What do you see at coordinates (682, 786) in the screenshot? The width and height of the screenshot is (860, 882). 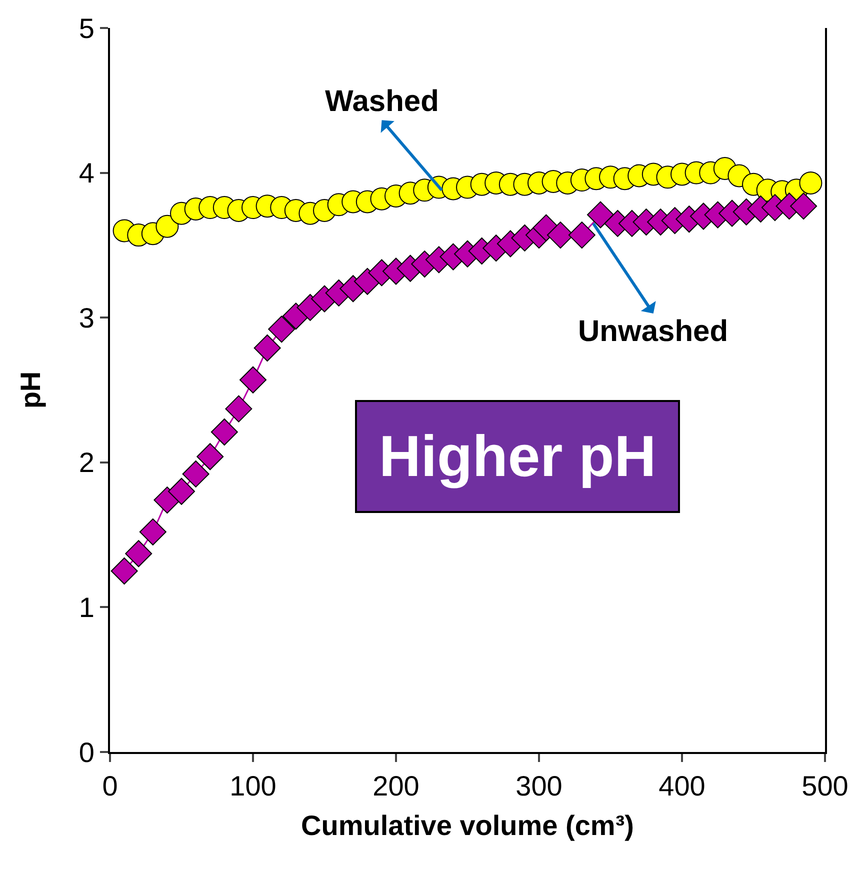 I see `x-tick-label: 400` at bounding box center [682, 786].